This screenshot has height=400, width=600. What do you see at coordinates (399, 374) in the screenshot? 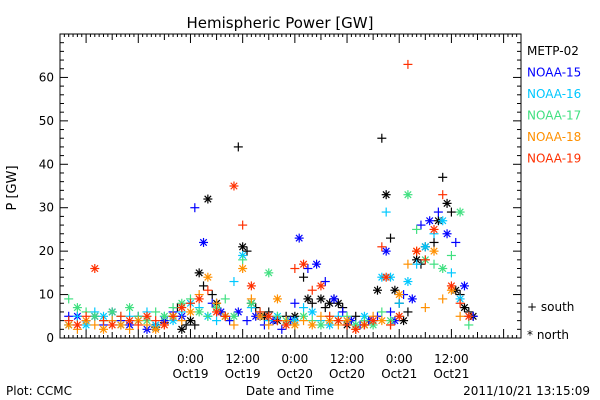
I see `x-tick-date-label: Oct21` at bounding box center [399, 374].